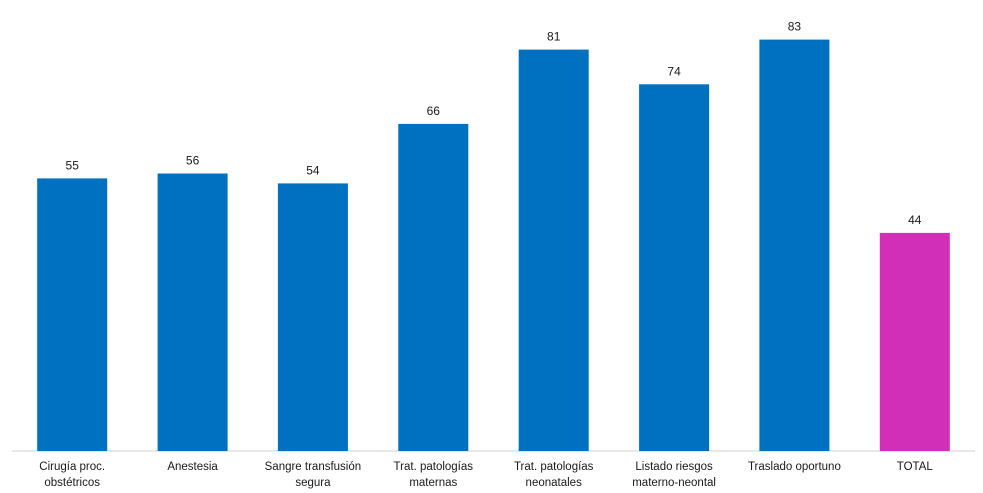  I want to click on x-tick-label-7: TOTAL, so click(915, 467).